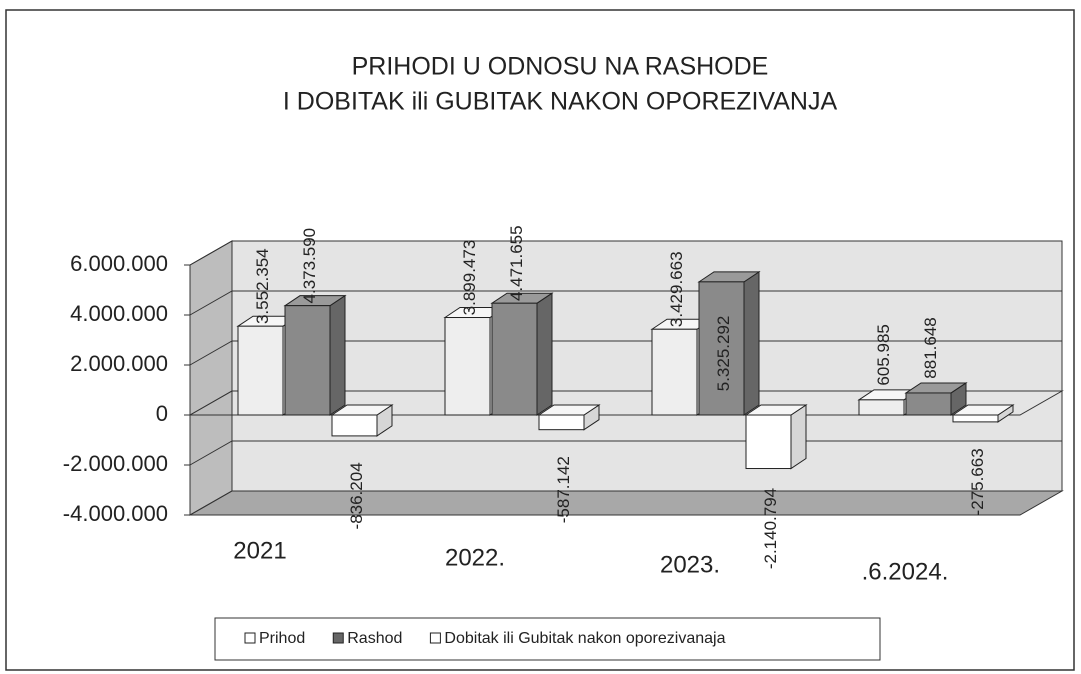 This screenshot has height=674, width=1081. What do you see at coordinates (770, 528) in the screenshot?
I see `value-label: -2.140.794` at bounding box center [770, 528].